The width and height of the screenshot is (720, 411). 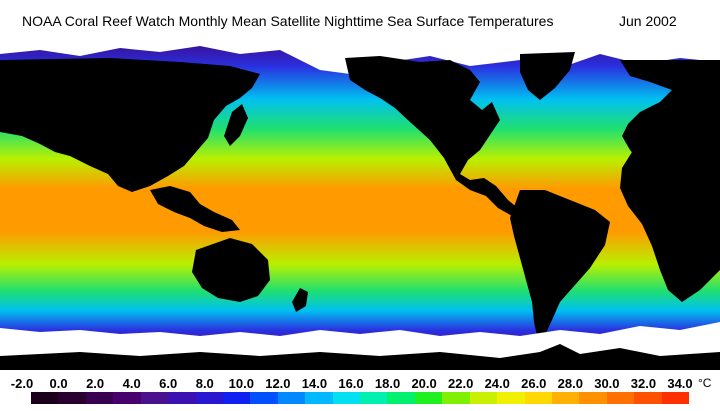 What do you see at coordinates (241, 383) in the screenshot?
I see `colorbar-tick-label: 10.0` at bounding box center [241, 383].